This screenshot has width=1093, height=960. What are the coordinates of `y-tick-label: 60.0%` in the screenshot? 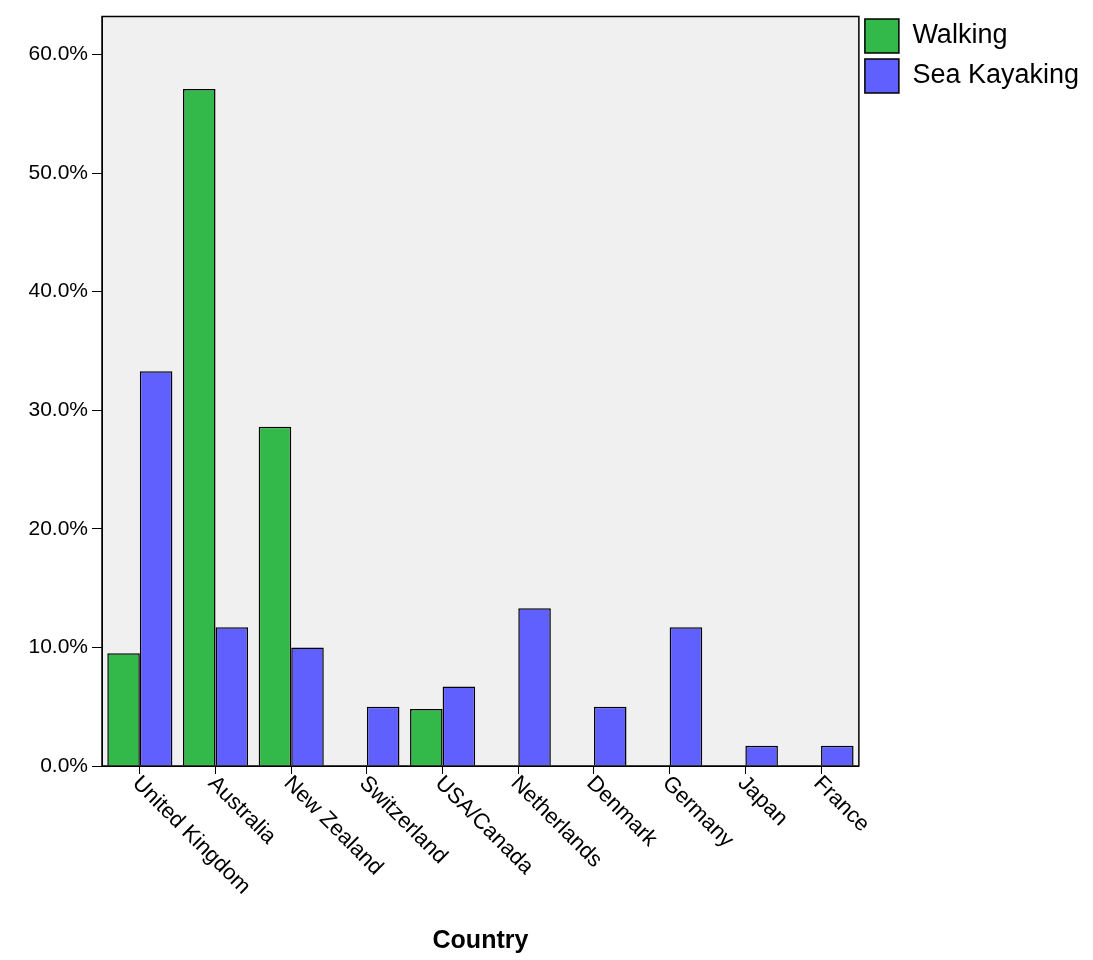 It's located at (58, 53).